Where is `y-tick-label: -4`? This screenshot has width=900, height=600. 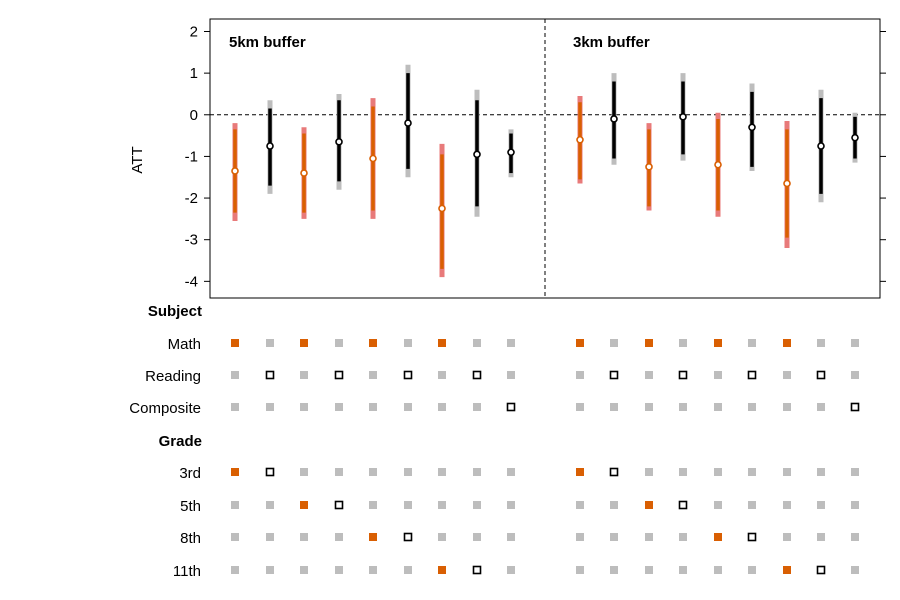 y-tick-label: -4 is located at coordinates (191, 281).